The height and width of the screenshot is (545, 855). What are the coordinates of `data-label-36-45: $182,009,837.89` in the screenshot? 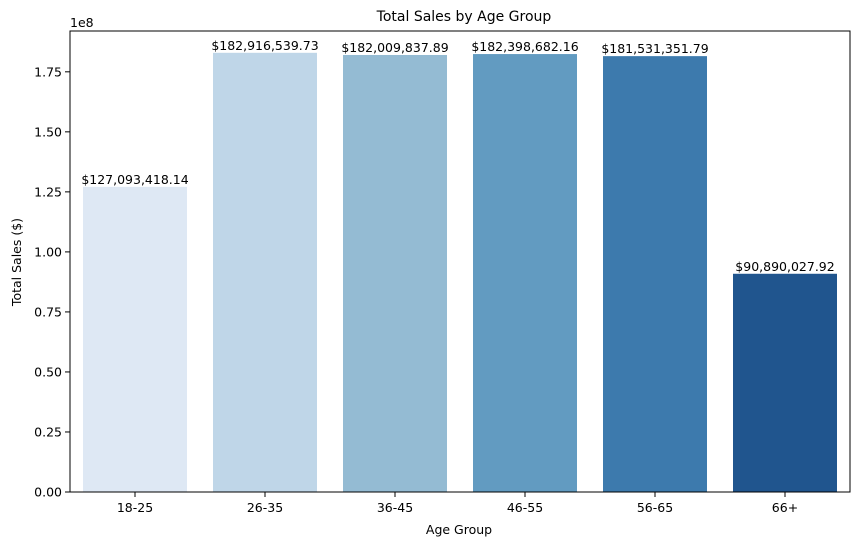 It's located at (394, 47).